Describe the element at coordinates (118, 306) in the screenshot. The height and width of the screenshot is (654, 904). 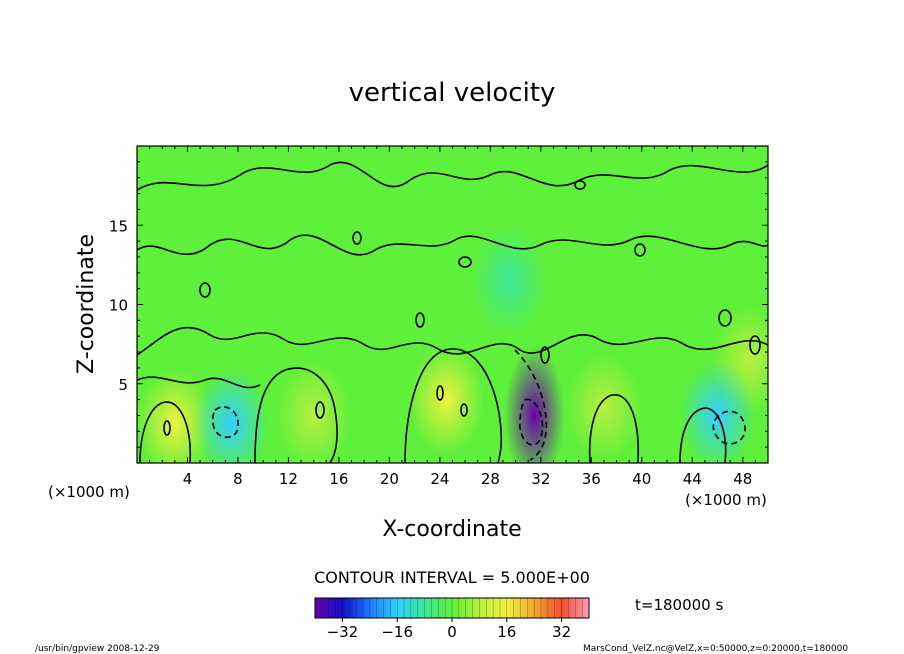
I see `y-tick-label: 10` at that location.